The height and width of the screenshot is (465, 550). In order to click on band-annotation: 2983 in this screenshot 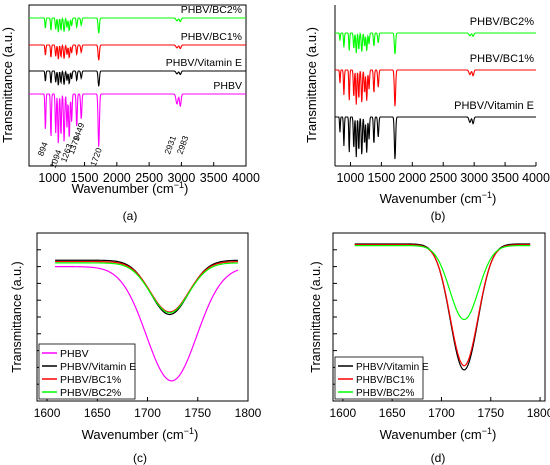, I will do `click(183, 144)`.